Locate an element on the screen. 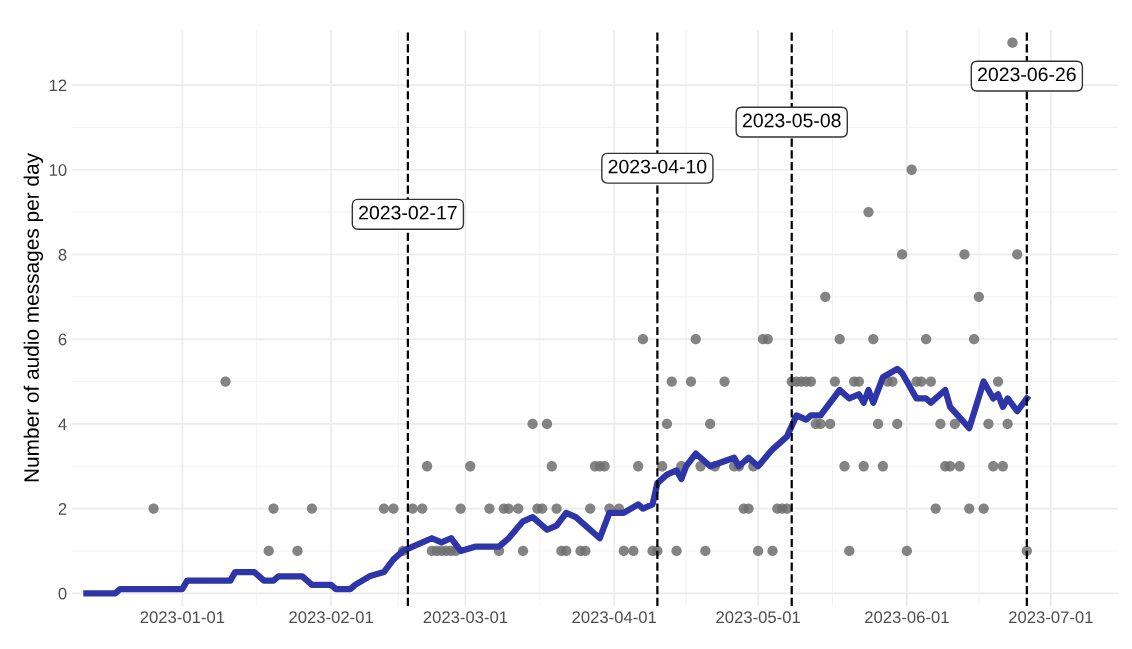  x-tick-label: 2023-02-01 is located at coordinates (331, 617).